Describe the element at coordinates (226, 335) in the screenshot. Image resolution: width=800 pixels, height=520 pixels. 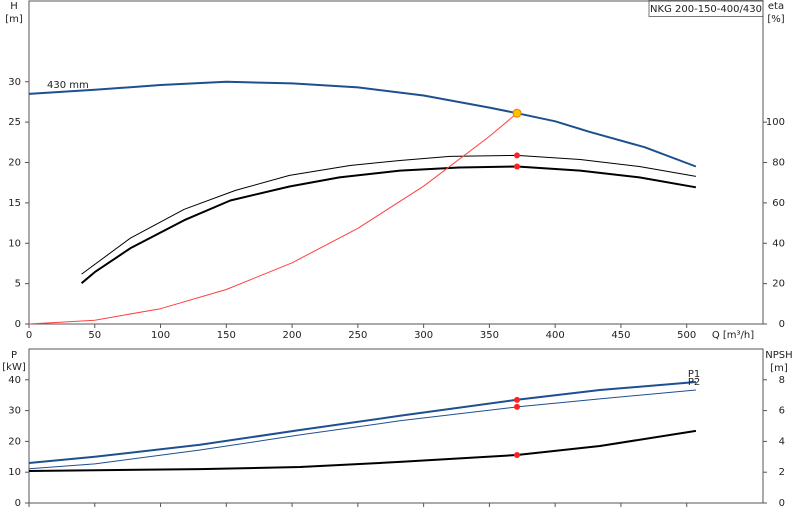
I see `x-tick-label: 150` at that location.